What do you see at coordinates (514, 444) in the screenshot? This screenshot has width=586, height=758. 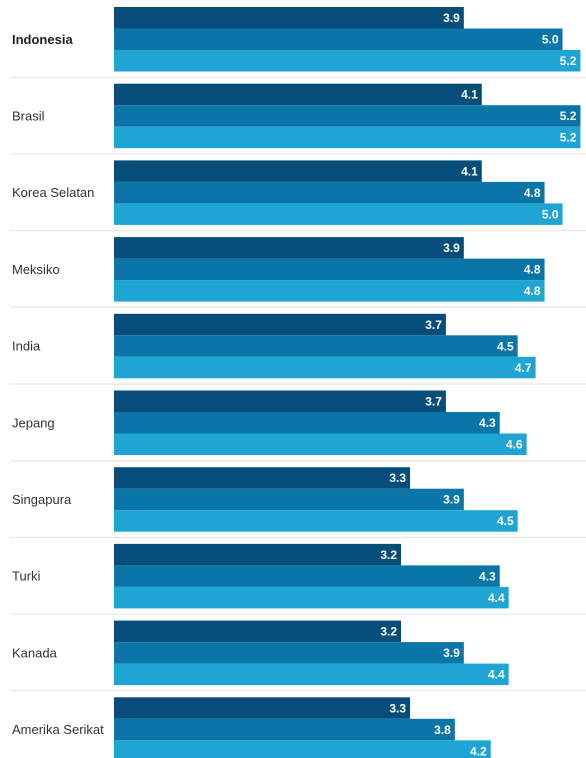 I see `data-label: 4.6` at bounding box center [514, 444].